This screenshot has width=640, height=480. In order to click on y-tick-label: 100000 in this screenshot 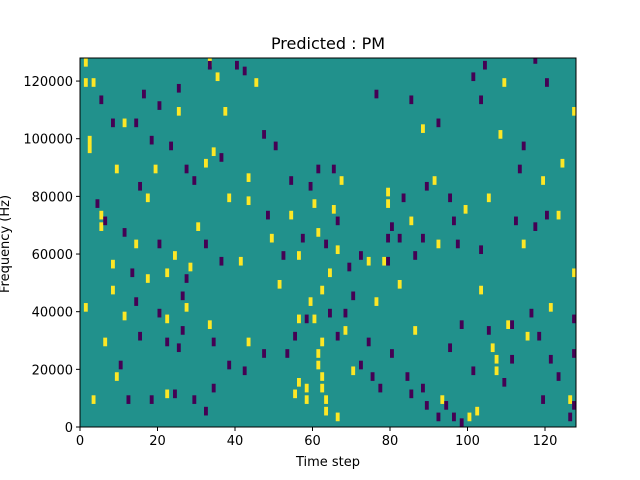, I will do `click(48, 140)`.